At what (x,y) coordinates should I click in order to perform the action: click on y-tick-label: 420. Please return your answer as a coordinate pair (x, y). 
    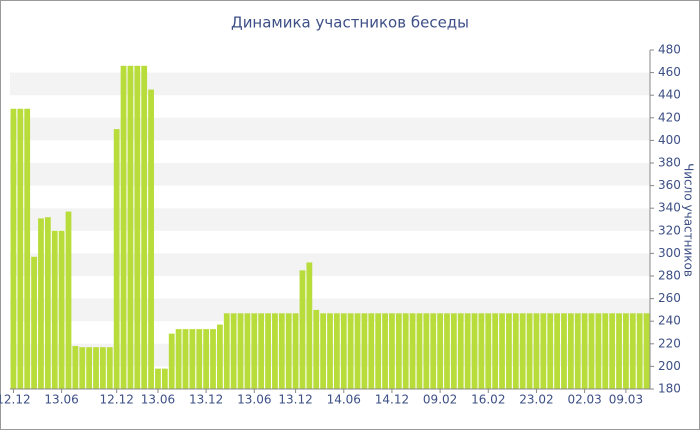
    Looking at the image, I should click on (669, 117).